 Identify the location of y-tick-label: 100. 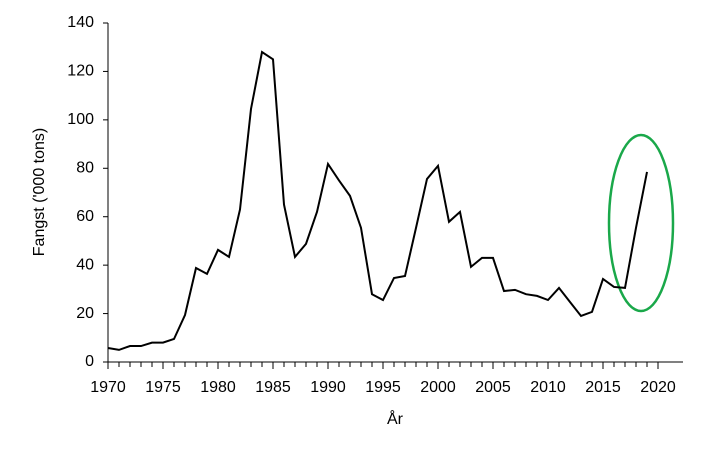
(80, 119).